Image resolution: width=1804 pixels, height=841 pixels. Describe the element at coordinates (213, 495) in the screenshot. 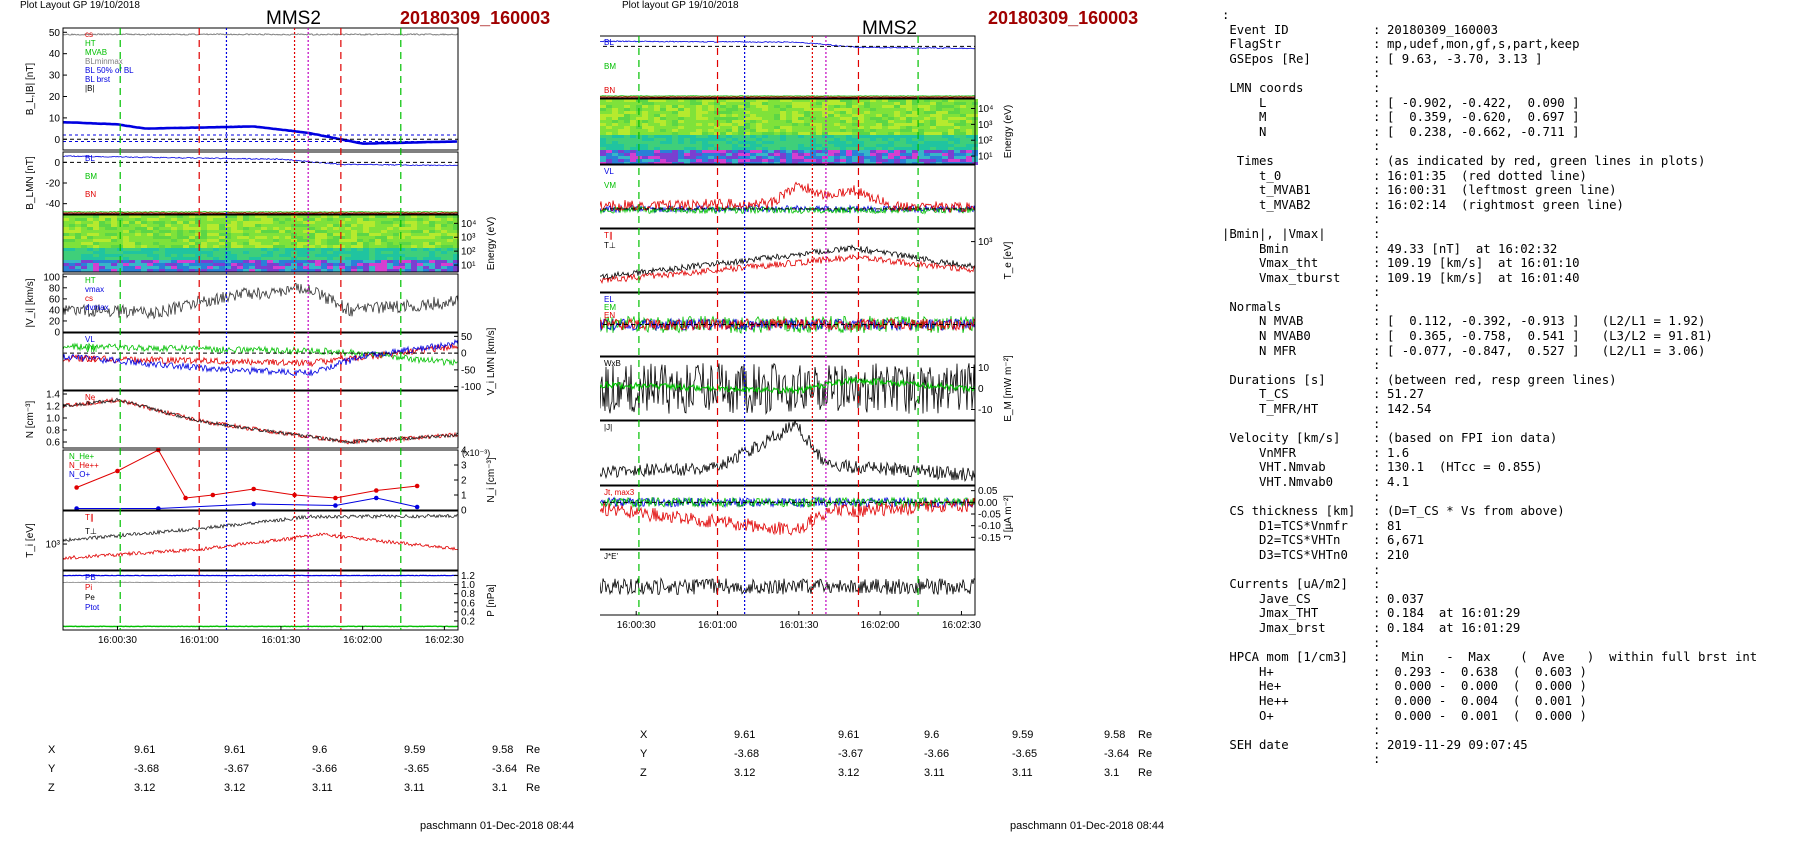

I see `data-point` at that location.